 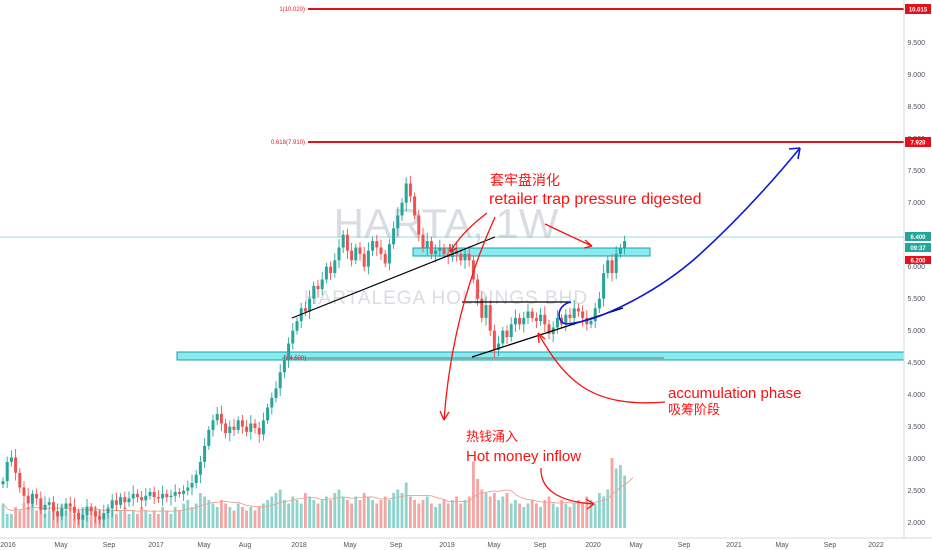 I want to click on hotmoney-arrow, so click(x=567, y=486).